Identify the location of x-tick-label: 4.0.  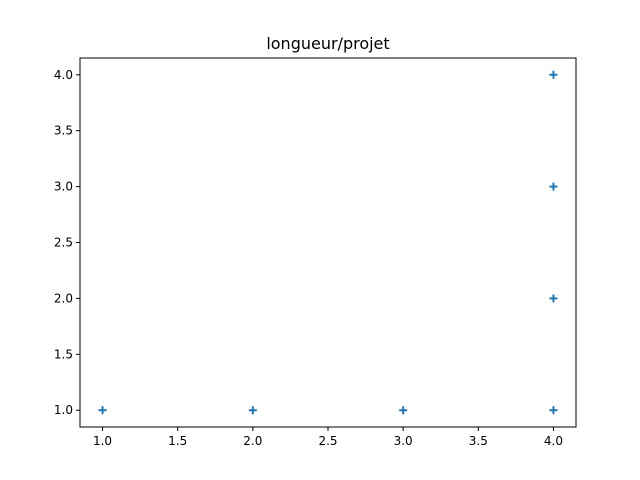
(553, 441).